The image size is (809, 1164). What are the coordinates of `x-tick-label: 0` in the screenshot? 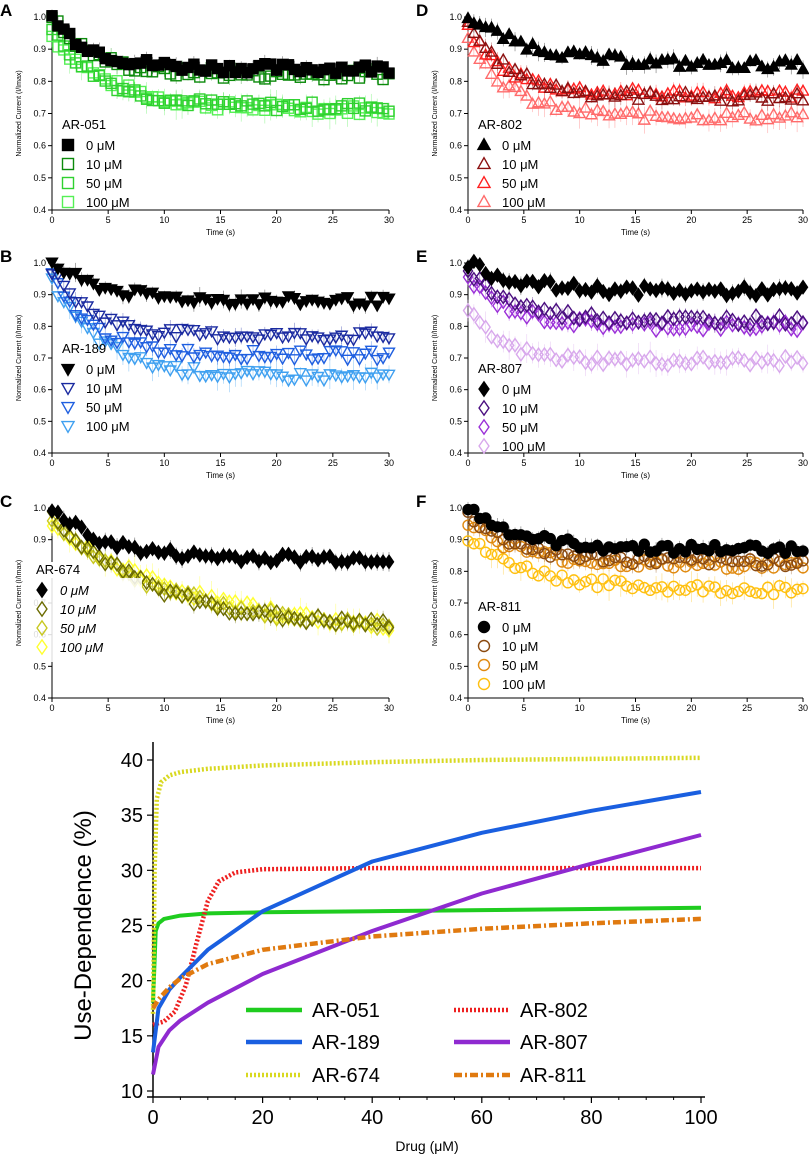 It's located at (467, 463).